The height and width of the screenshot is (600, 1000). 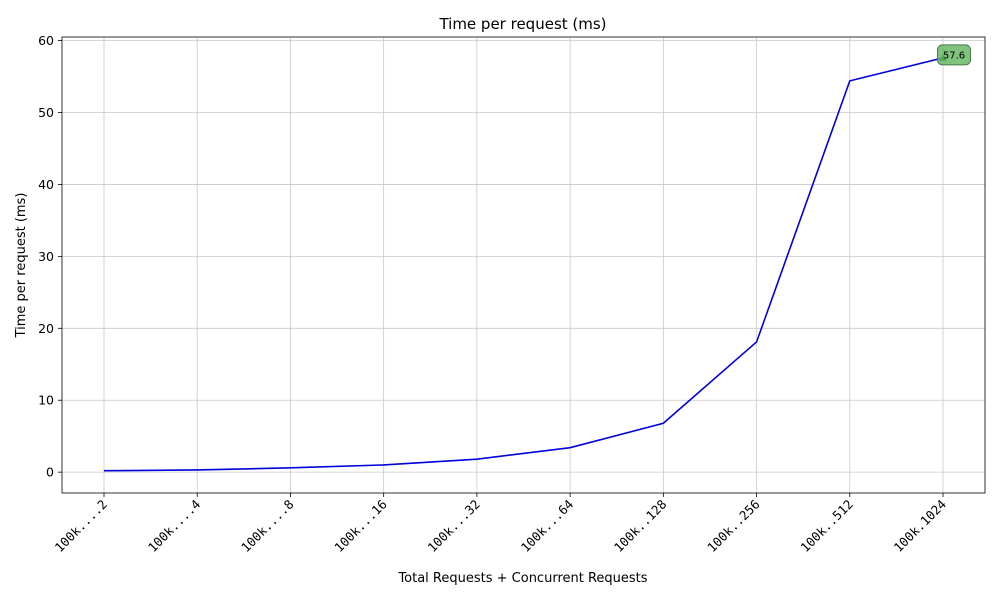 I want to click on y-tick-label: 40, so click(x=46, y=184).